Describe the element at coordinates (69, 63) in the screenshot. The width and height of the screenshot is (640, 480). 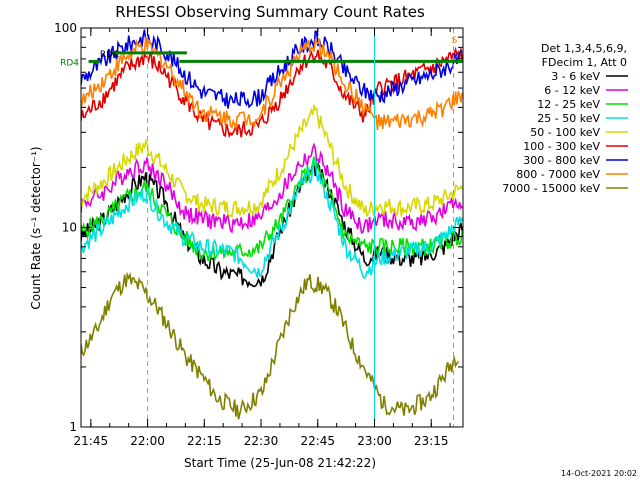
I see `annotation-rd4-0: RD4` at that location.